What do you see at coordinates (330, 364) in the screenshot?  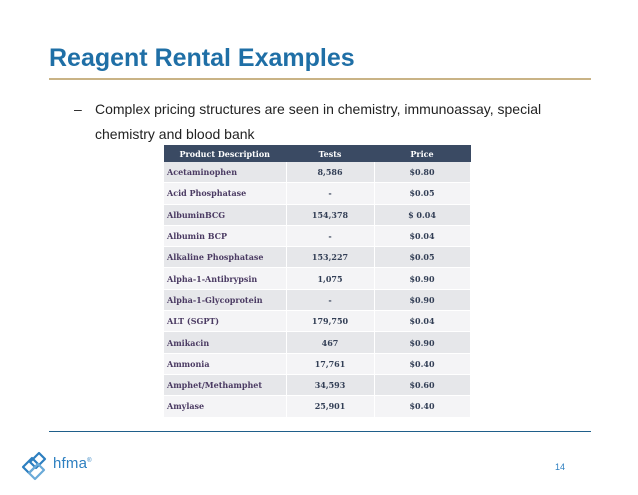 I see `cell-tests: 17,761` at bounding box center [330, 364].